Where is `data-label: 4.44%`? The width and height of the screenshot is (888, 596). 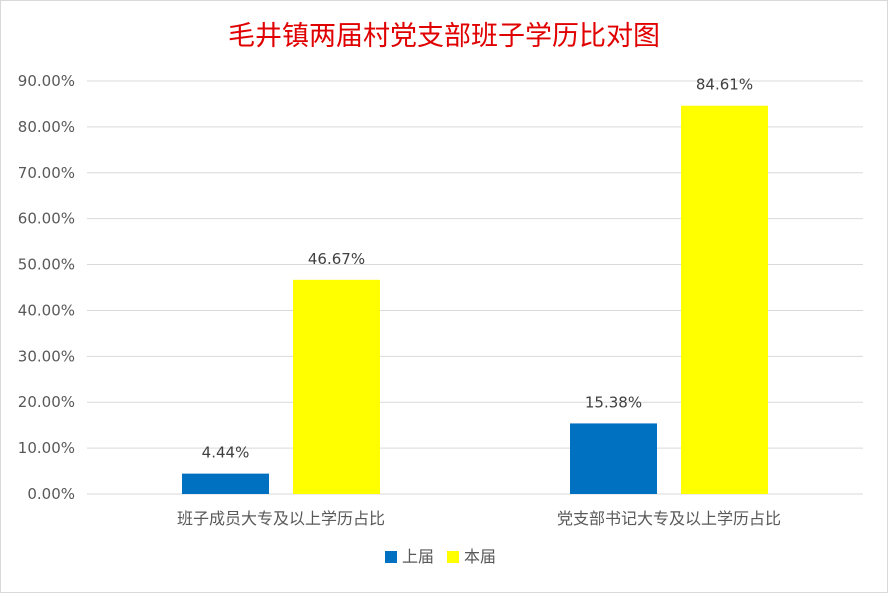 data-label: 4.44% is located at coordinates (226, 453).